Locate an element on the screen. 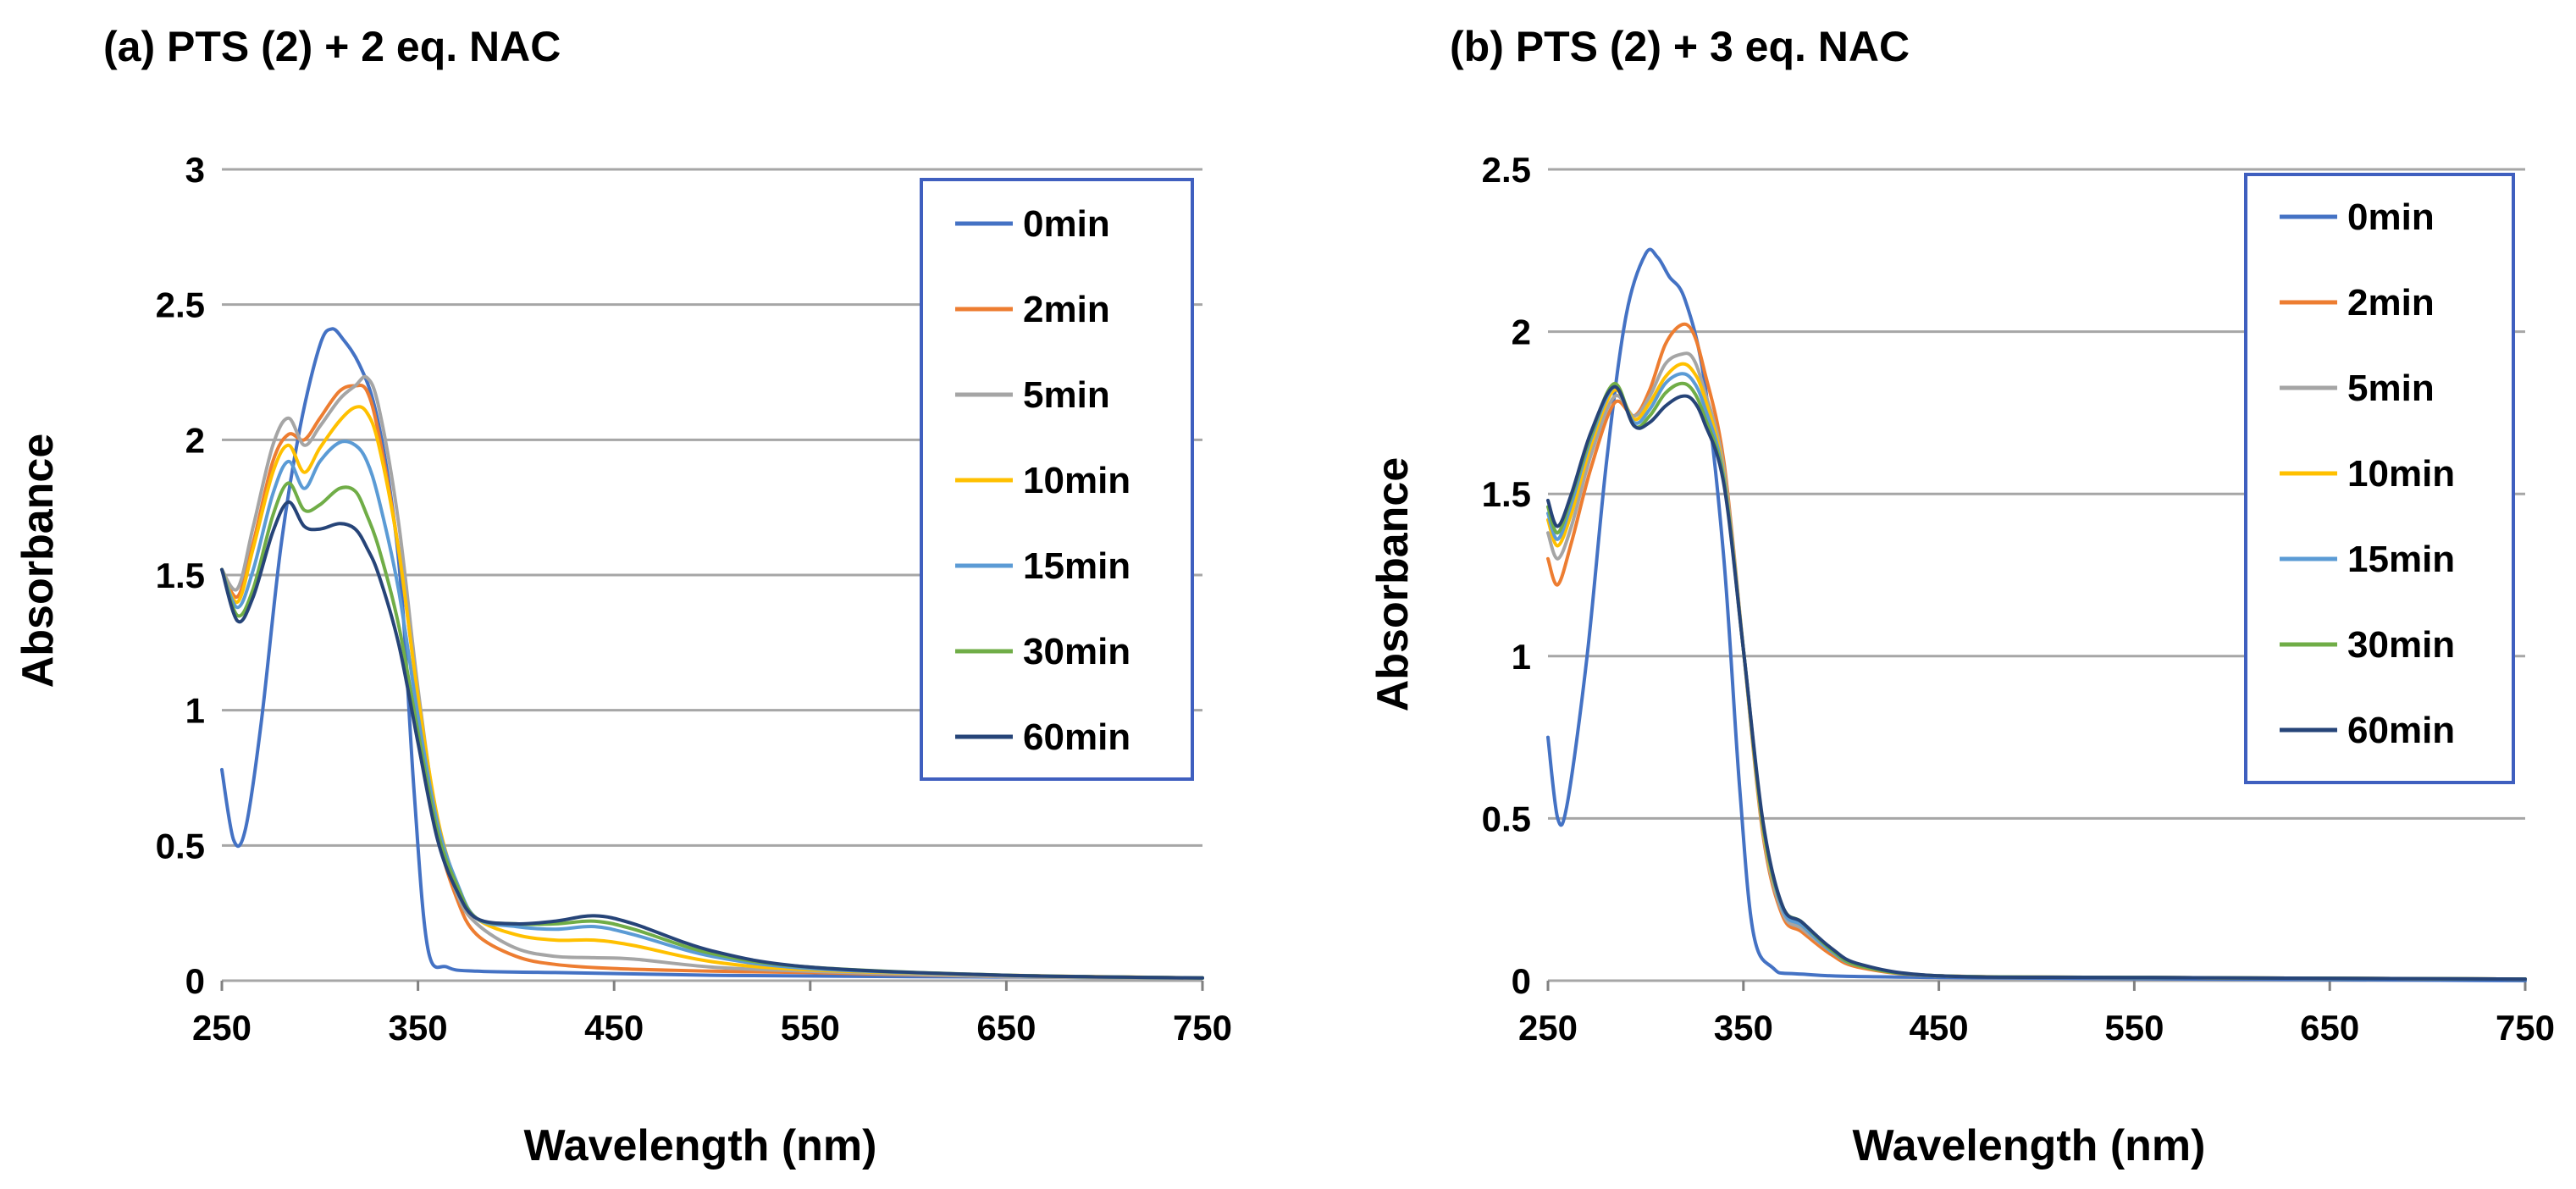 This screenshot has height=1189, width=2576. legend-box is located at coordinates (2379, 478).